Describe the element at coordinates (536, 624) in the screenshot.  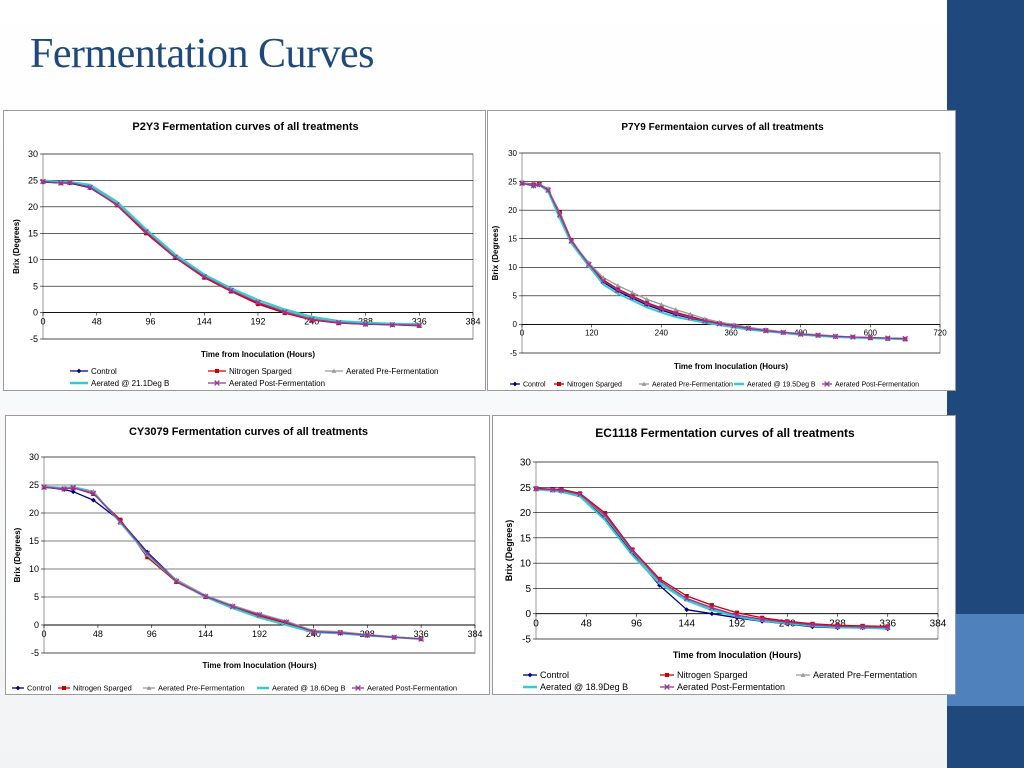
I see `x-tick-label: 0` at that location.